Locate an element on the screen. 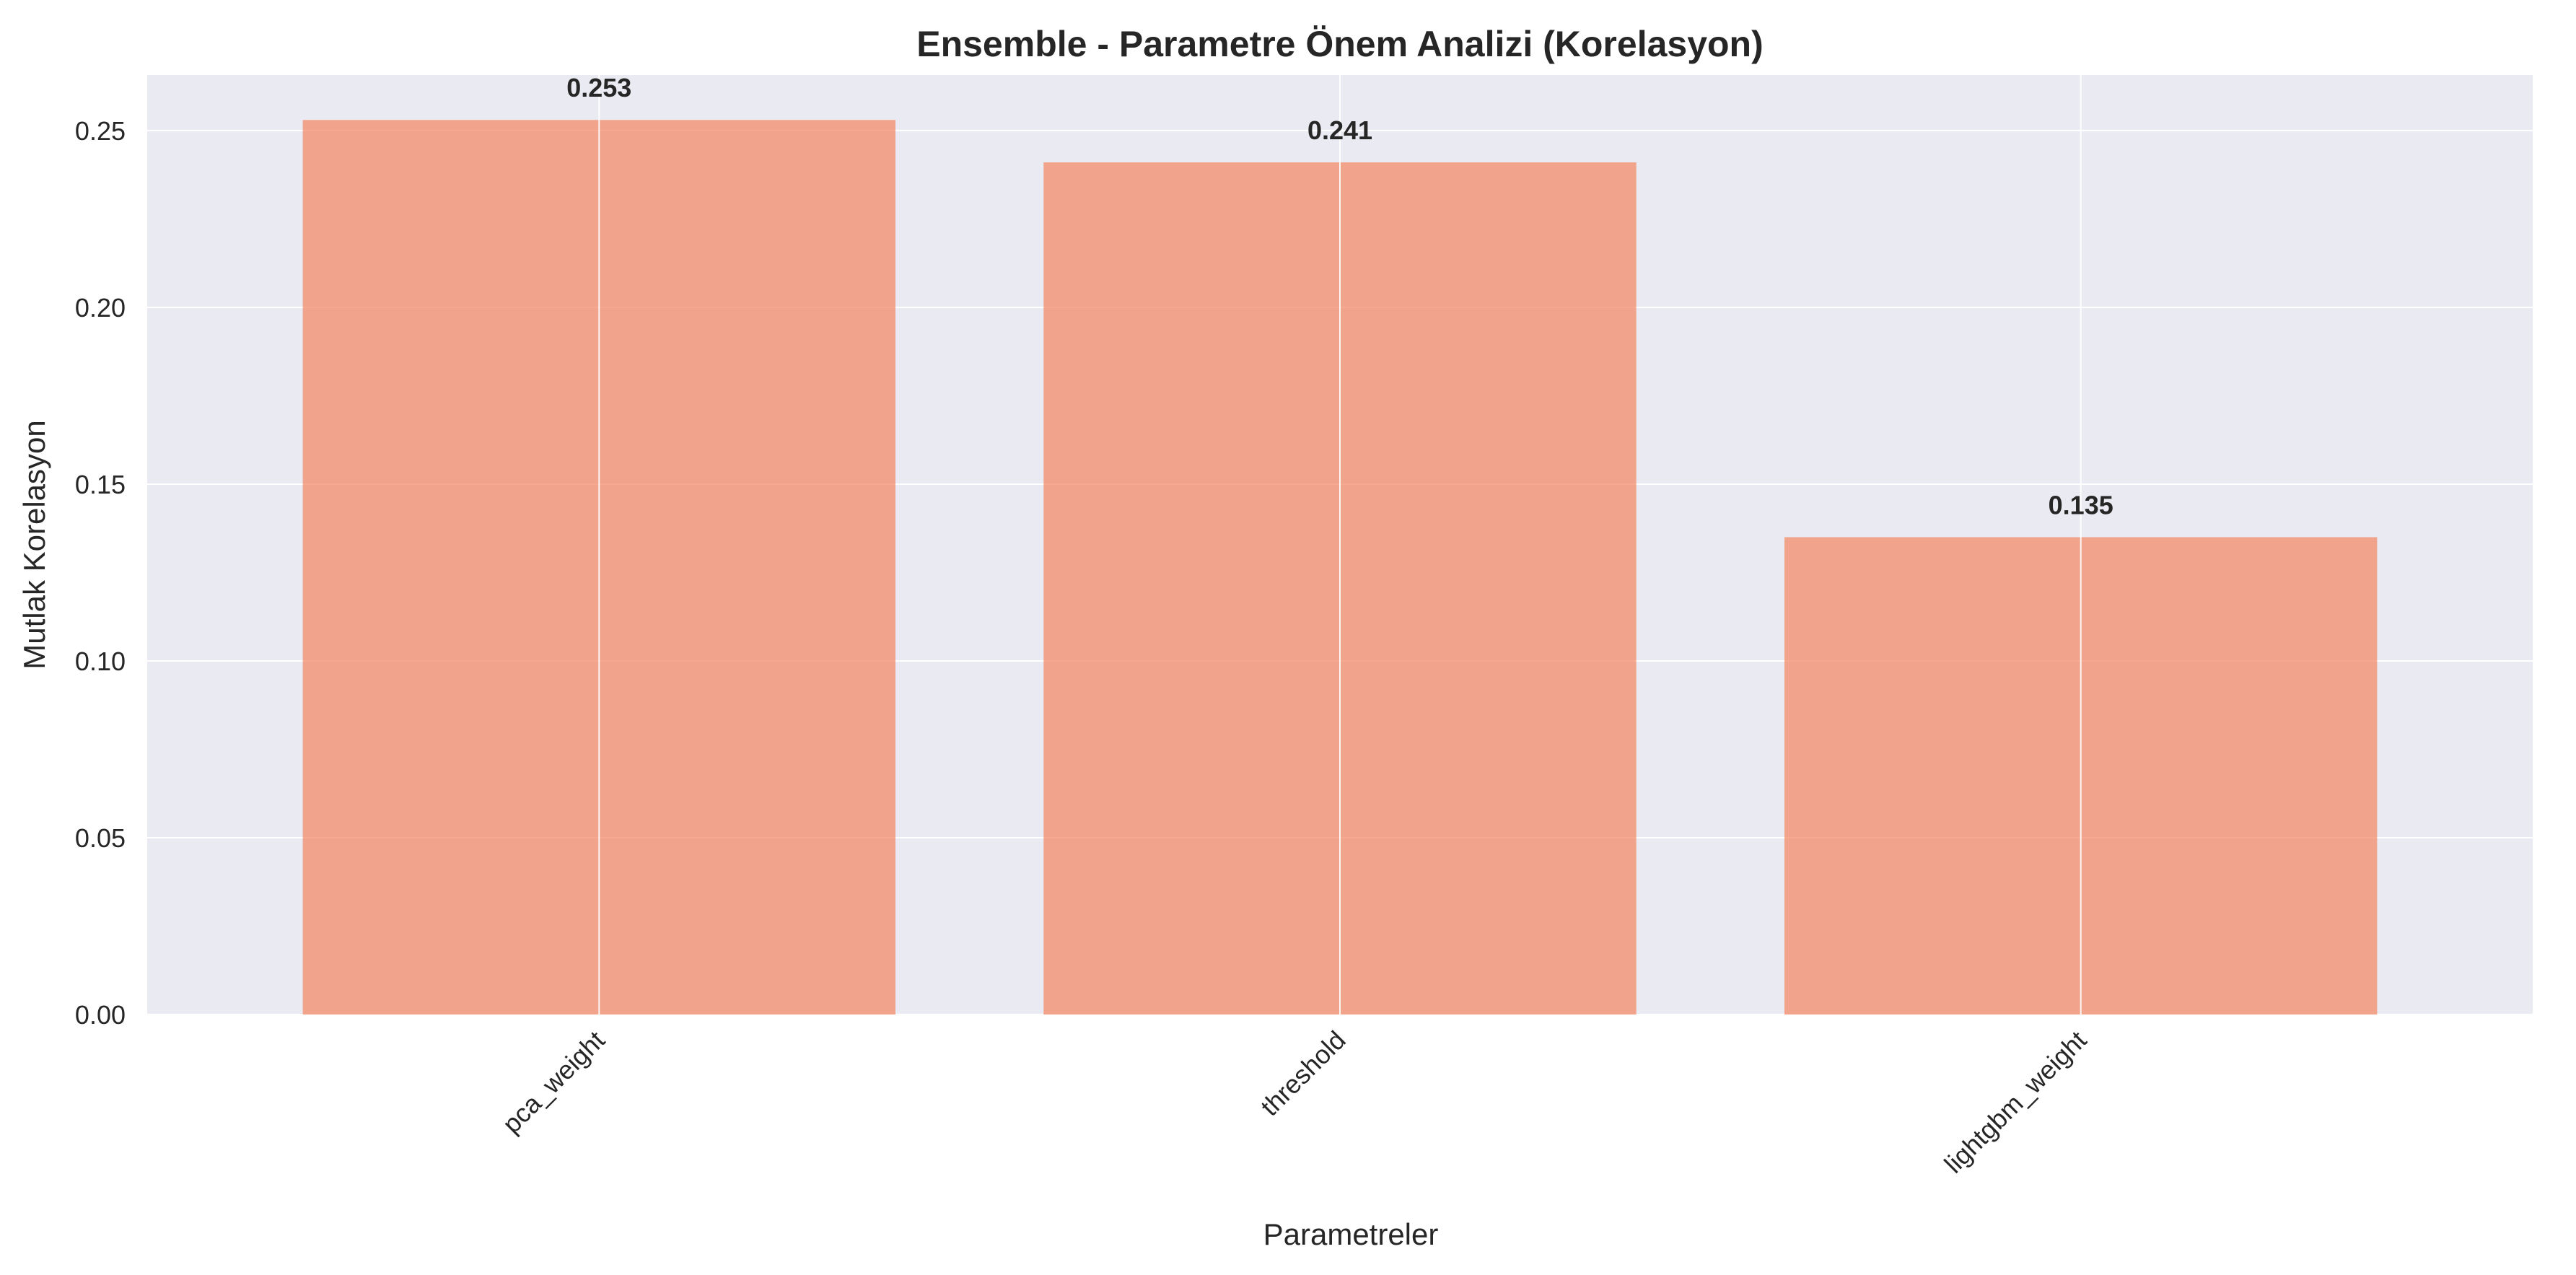 This screenshot has width=2576, height=1275. y-tick-label: 0.00 is located at coordinates (101, 1015).